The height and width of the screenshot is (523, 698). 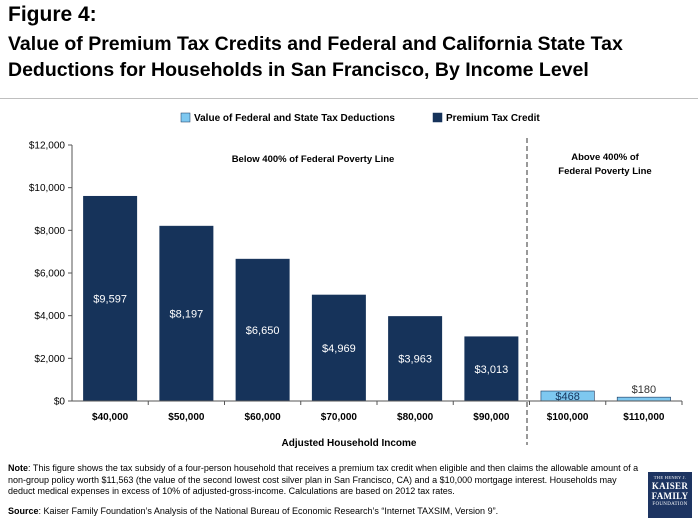 I want to click on note-label: Note, so click(x=18, y=468).